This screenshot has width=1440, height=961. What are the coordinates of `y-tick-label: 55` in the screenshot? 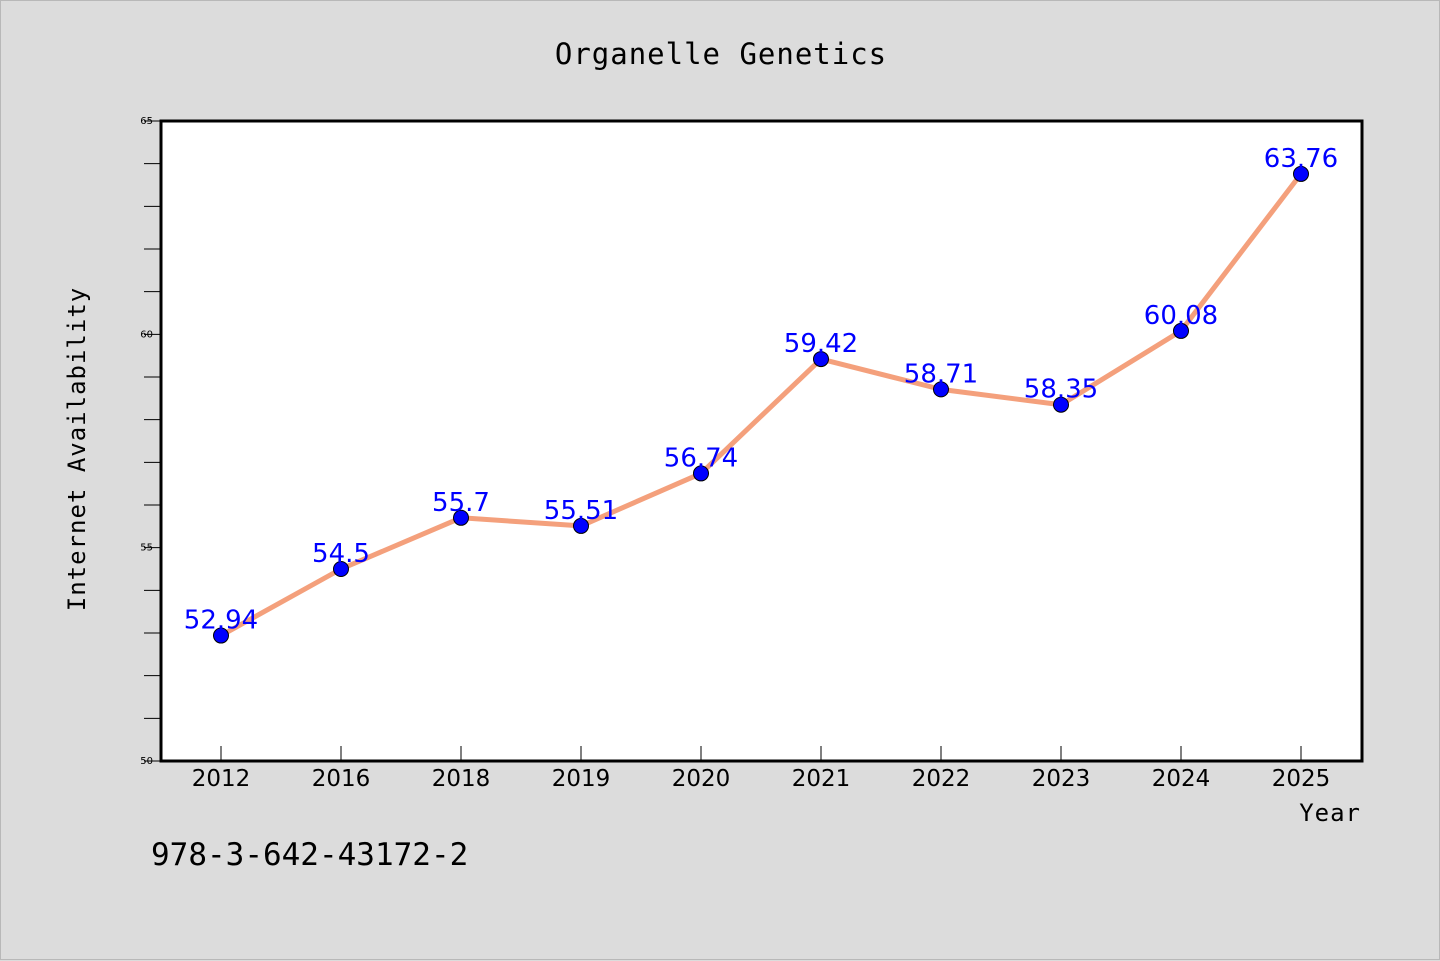 It's located at (146, 548).